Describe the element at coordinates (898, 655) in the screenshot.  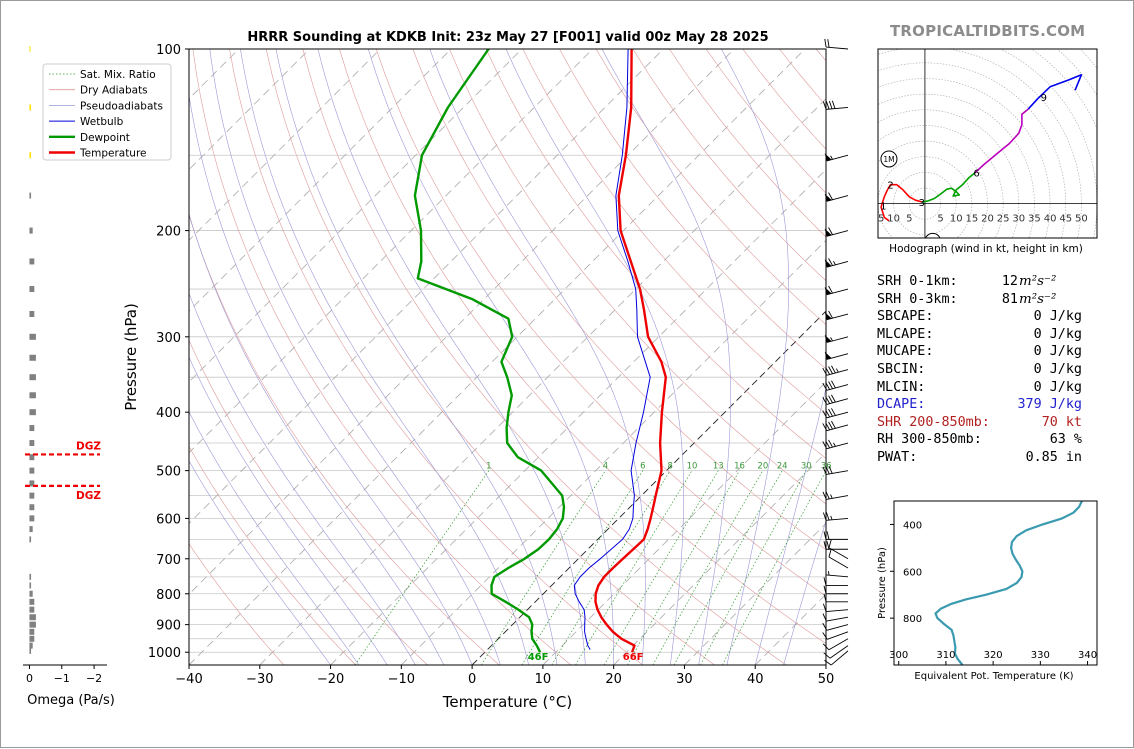
I see `theta-e-x-tick-label: 300` at that location.